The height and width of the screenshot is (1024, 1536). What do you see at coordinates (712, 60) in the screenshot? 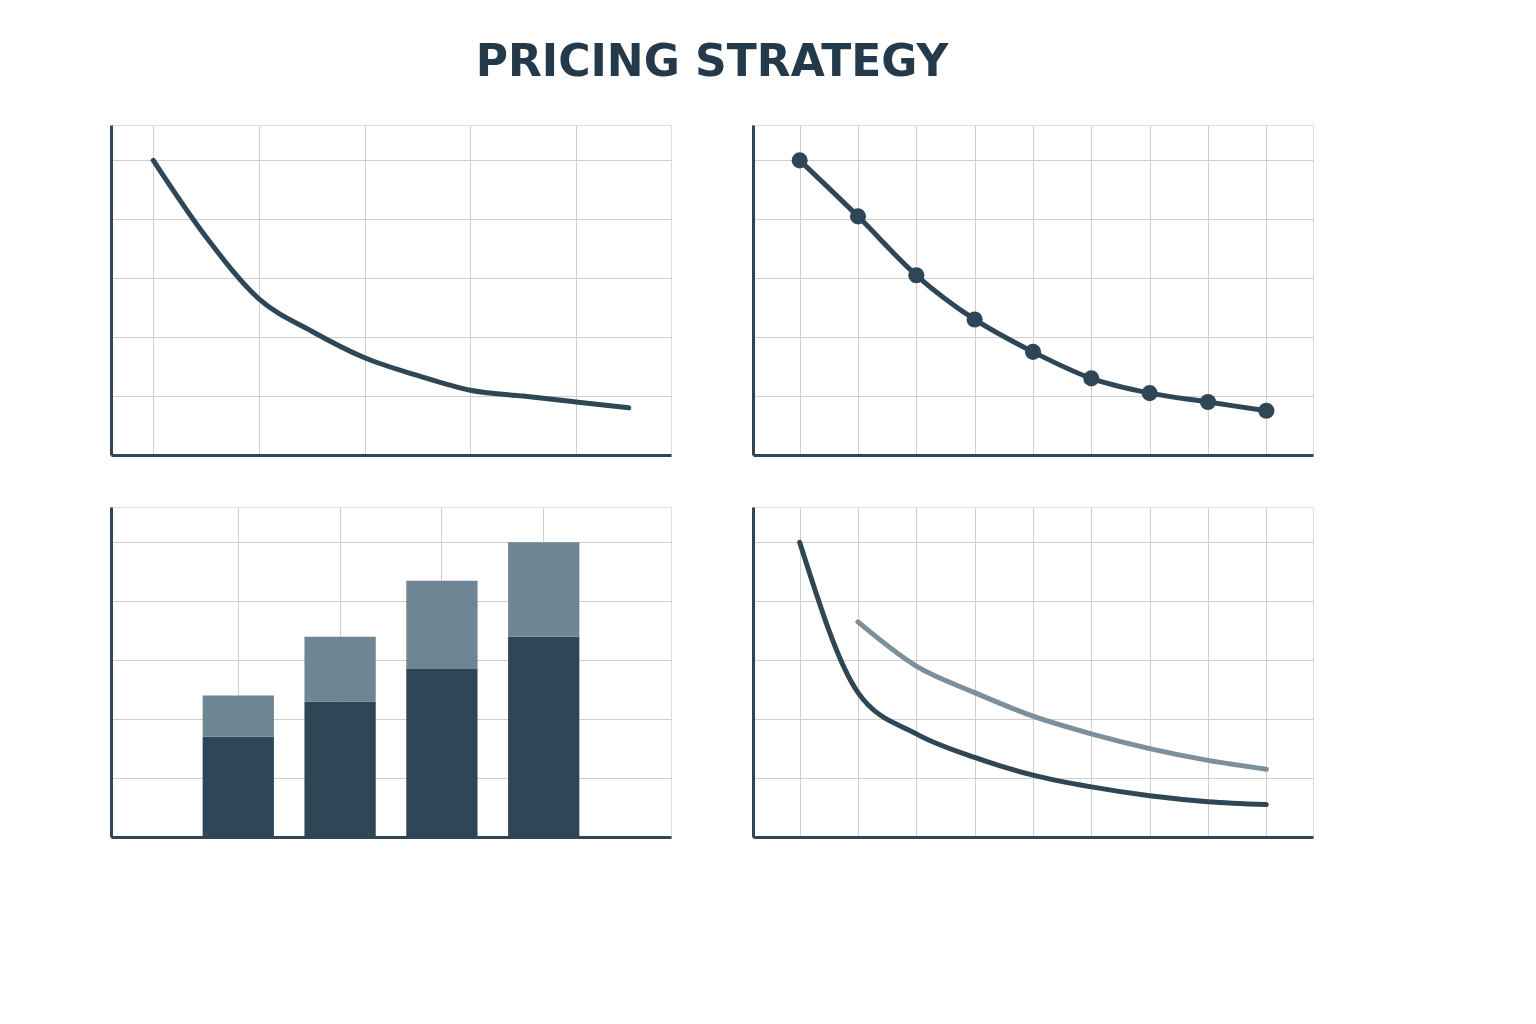
I see `chart-title: PRICING STRATEGY` at bounding box center [712, 60].